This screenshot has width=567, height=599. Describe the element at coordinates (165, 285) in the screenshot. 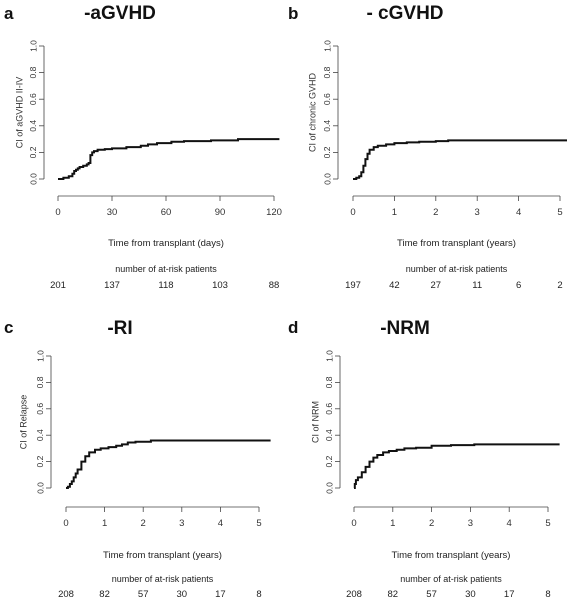

I see `risk-count: 118` at that location.